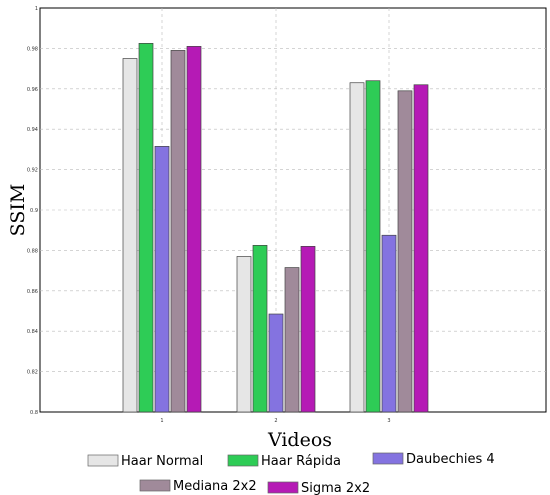 The width and height of the screenshot is (550, 495). What do you see at coordinates (335, 488) in the screenshot?
I see `legend-label: Sigma 2x2` at bounding box center [335, 488].